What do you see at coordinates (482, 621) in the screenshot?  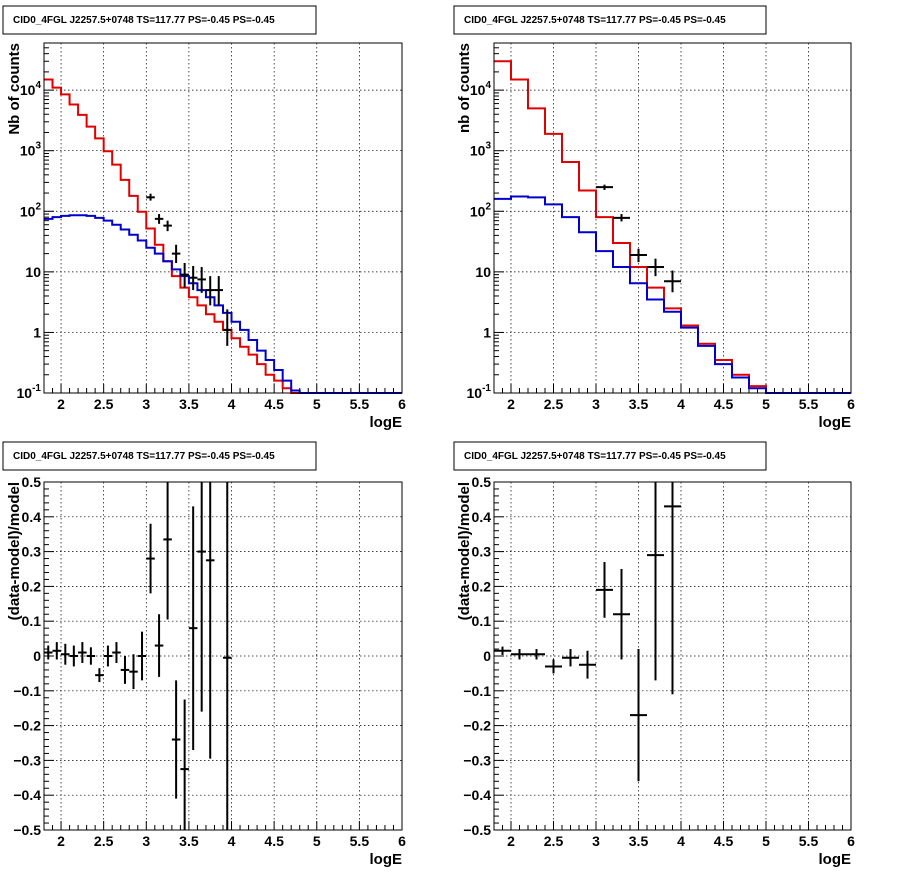 I see `y-tick-label: 0.1` at bounding box center [482, 621].